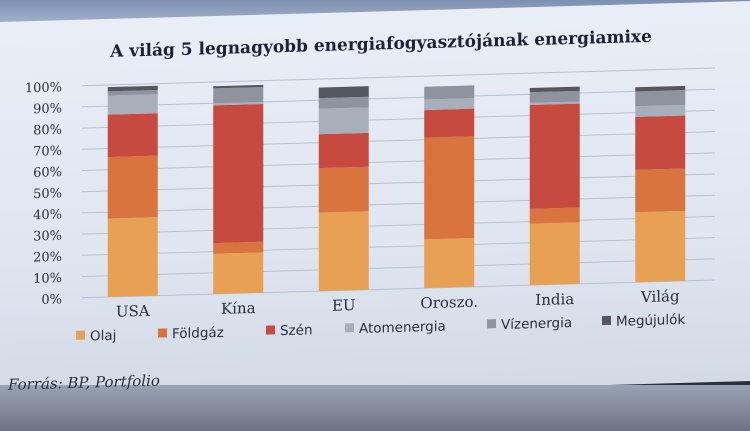  Describe the element at coordinates (133, 311) in the screenshot. I see `x-tick-label: USA` at that location.